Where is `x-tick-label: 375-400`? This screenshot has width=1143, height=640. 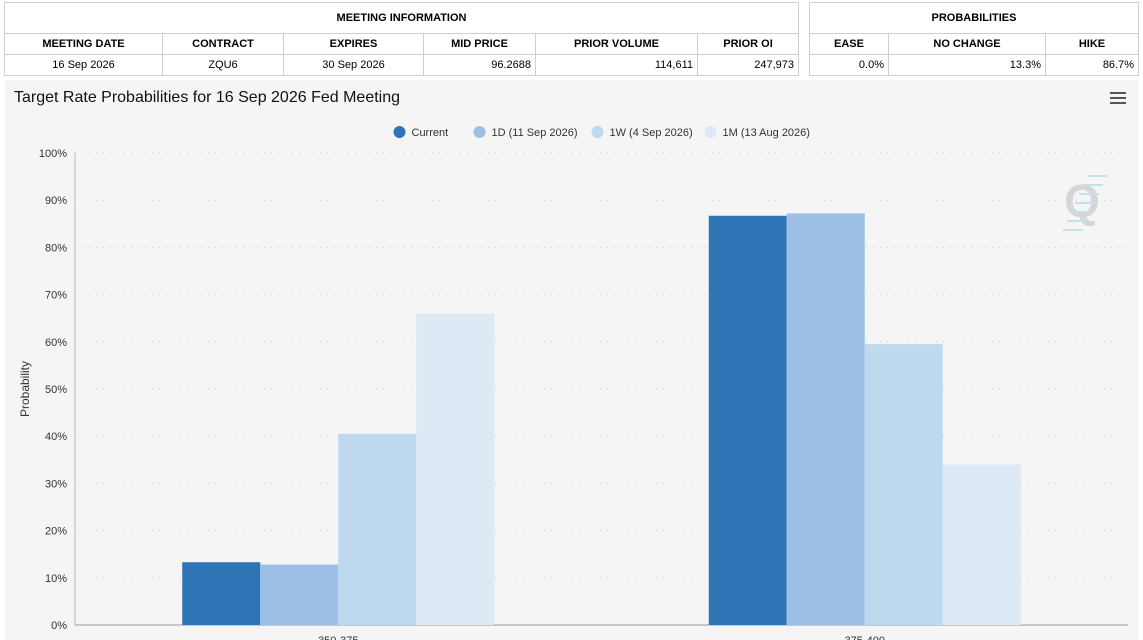
x-tick-label: 375-400 is located at coordinates (865, 637).